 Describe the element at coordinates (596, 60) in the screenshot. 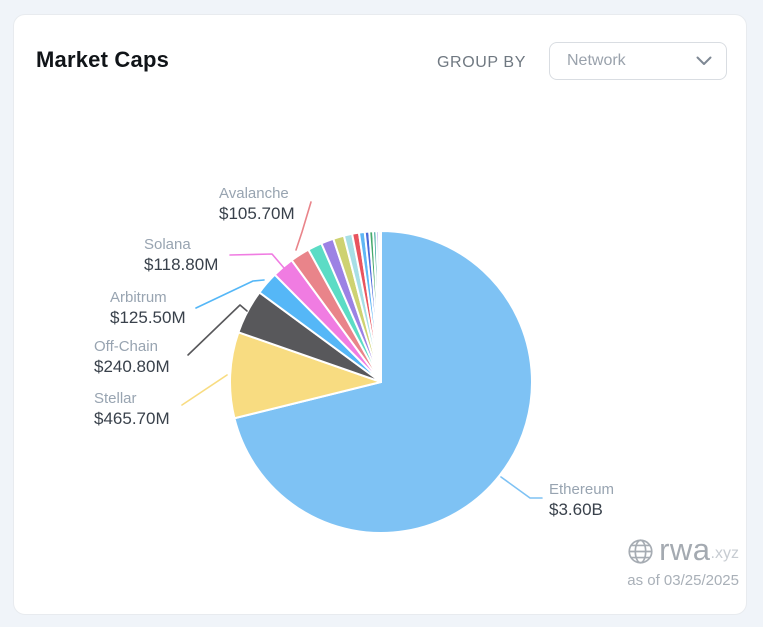

I see `dropdown-selected-value: Network` at that location.